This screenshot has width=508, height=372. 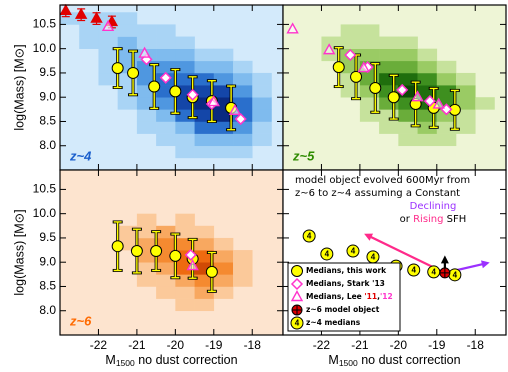 I want to click on y-tick-label: 10.0, so click(x=45, y=48).